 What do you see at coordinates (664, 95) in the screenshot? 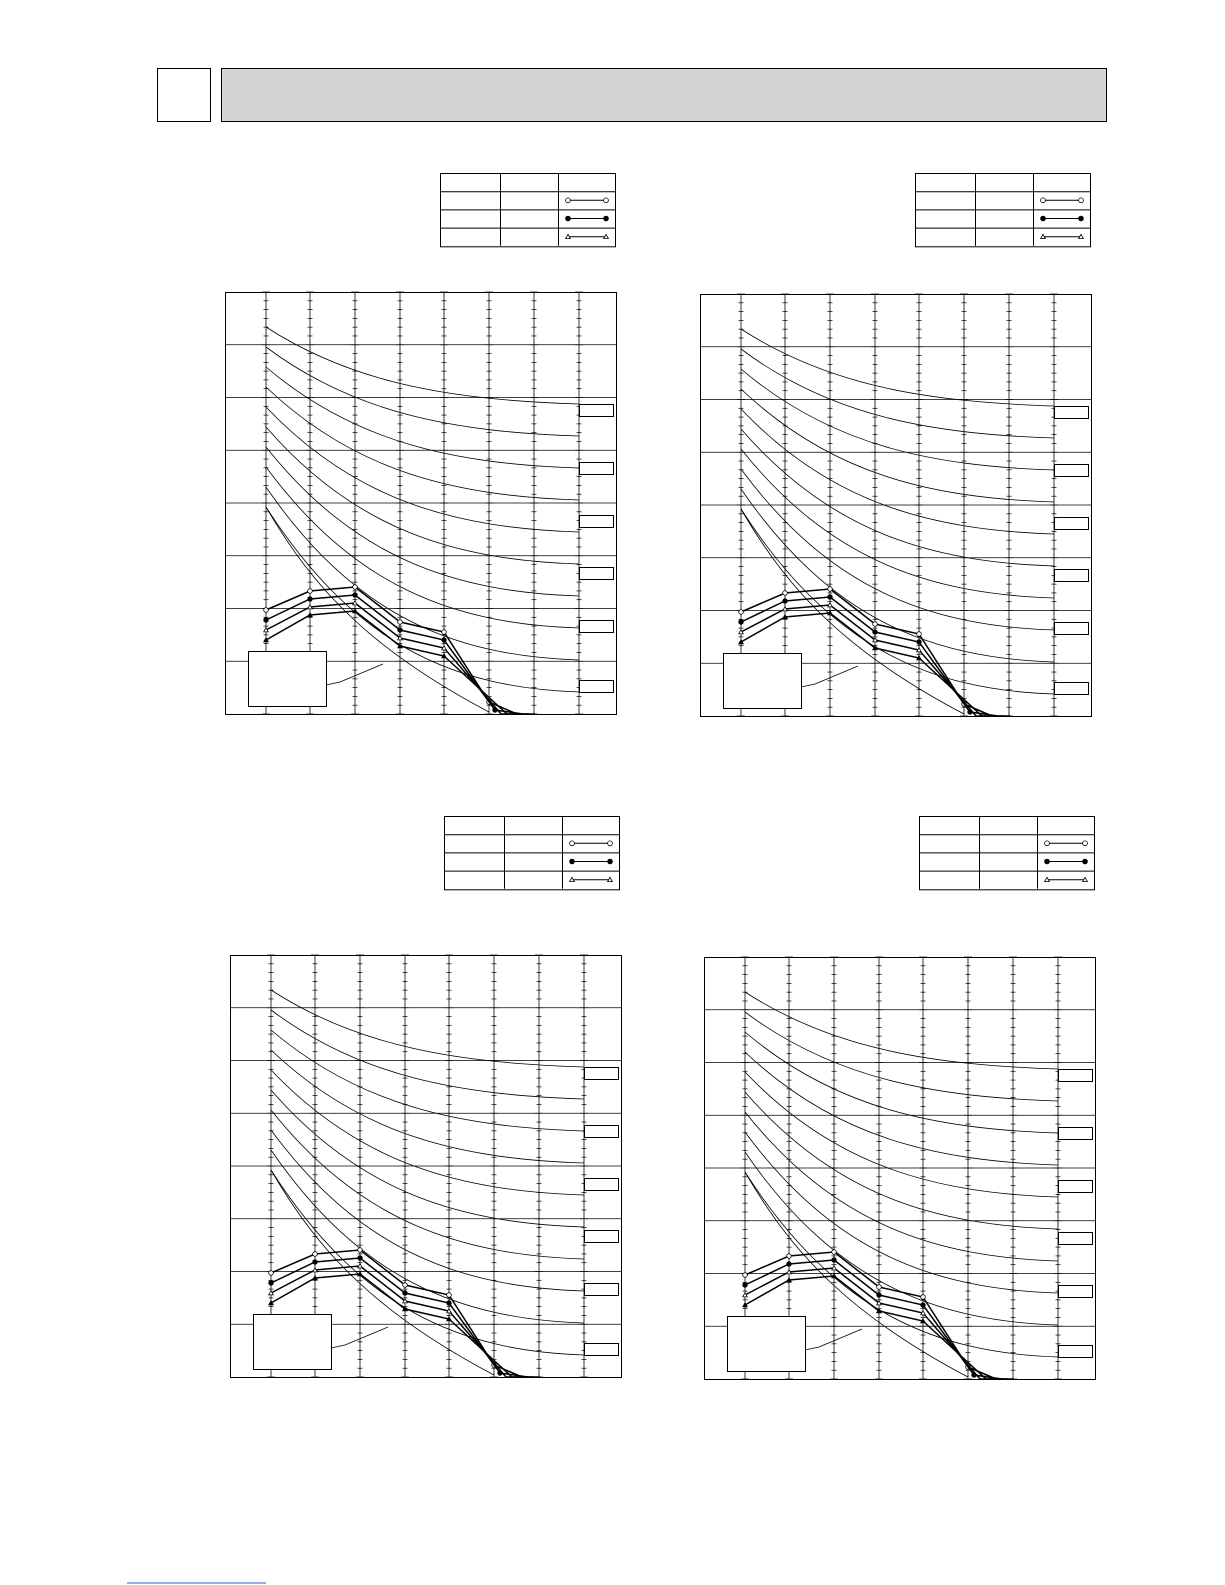
I see `section-title-bar` at bounding box center [664, 95].